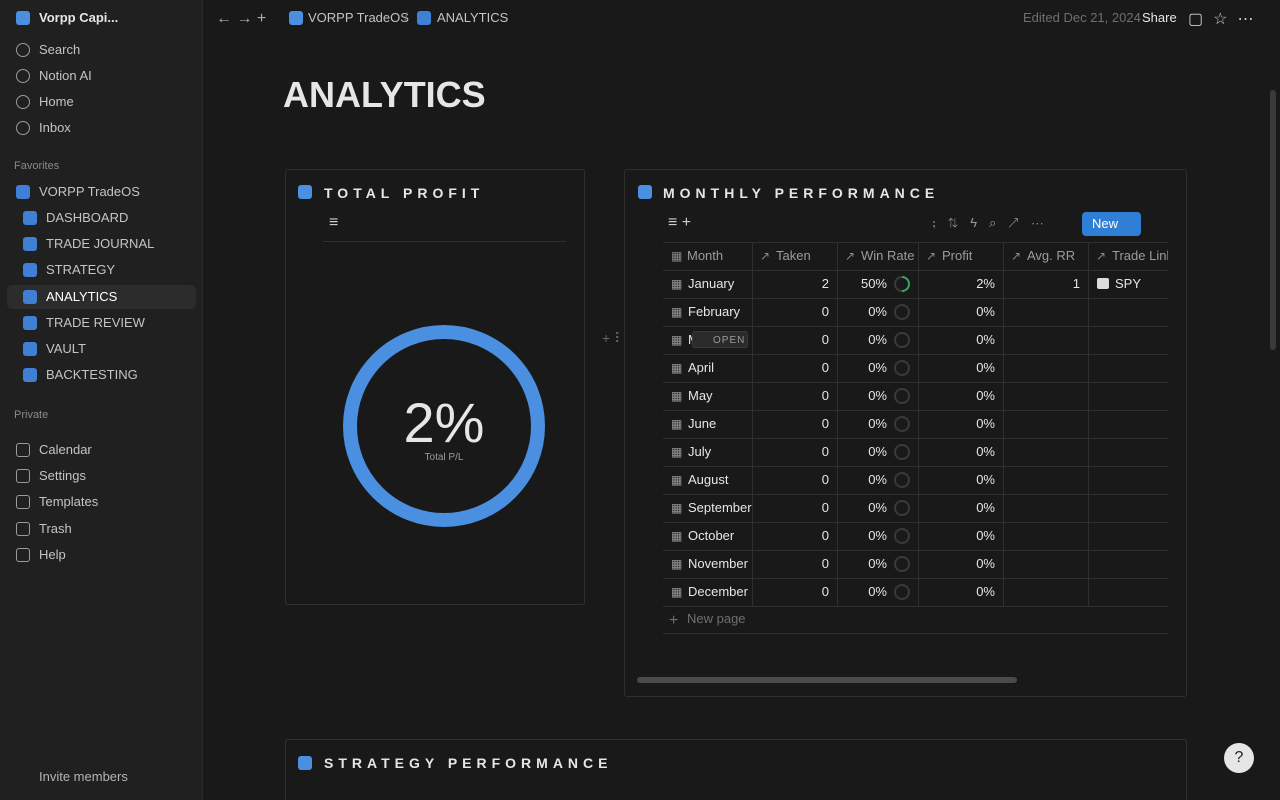  What do you see at coordinates (65, 75) in the screenshot?
I see `nav-item: Notion AI` at bounding box center [65, 75].